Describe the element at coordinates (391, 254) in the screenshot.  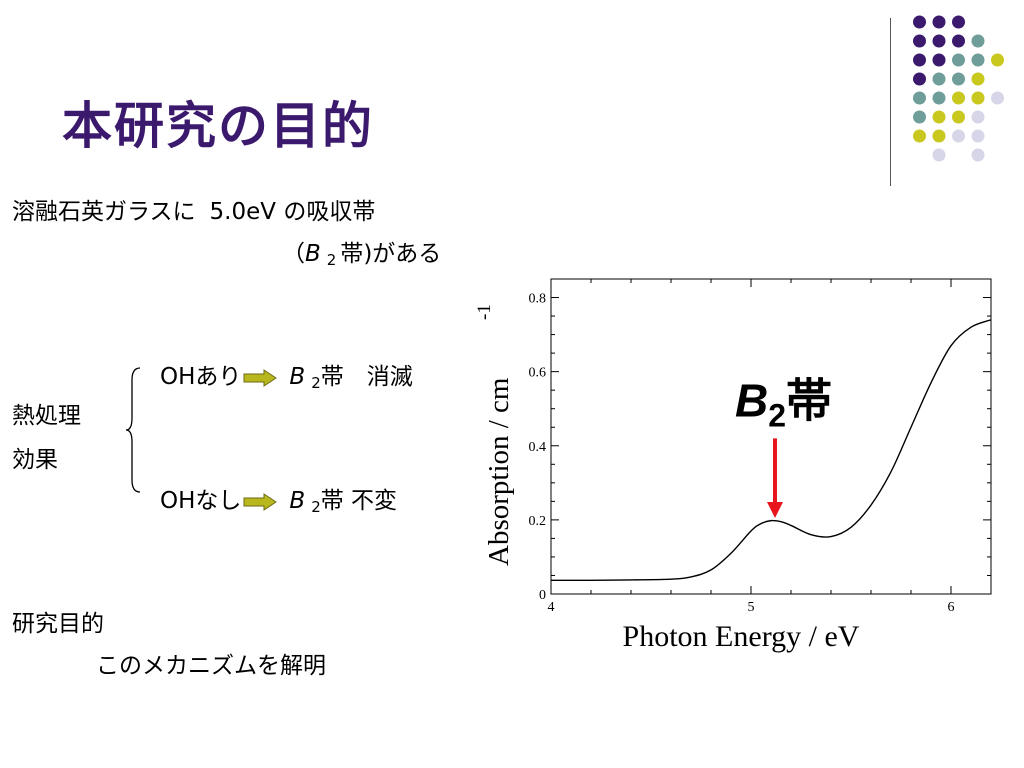
I see `intro-close: 帯)がある` at that location.